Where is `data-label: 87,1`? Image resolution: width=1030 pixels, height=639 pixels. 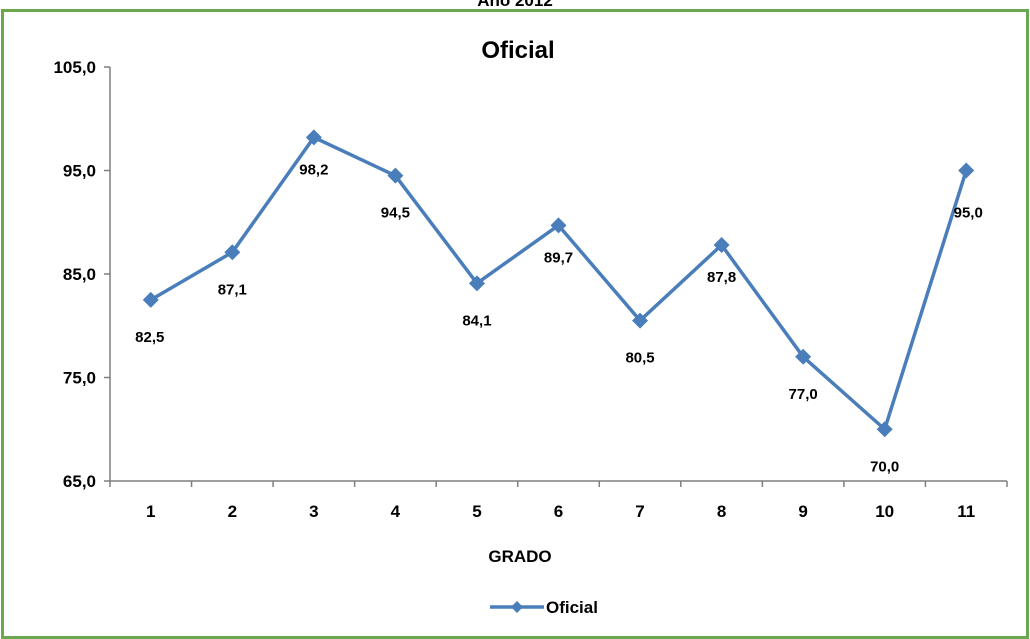 data-label: 87,1 is located at coordinates (232, 289).